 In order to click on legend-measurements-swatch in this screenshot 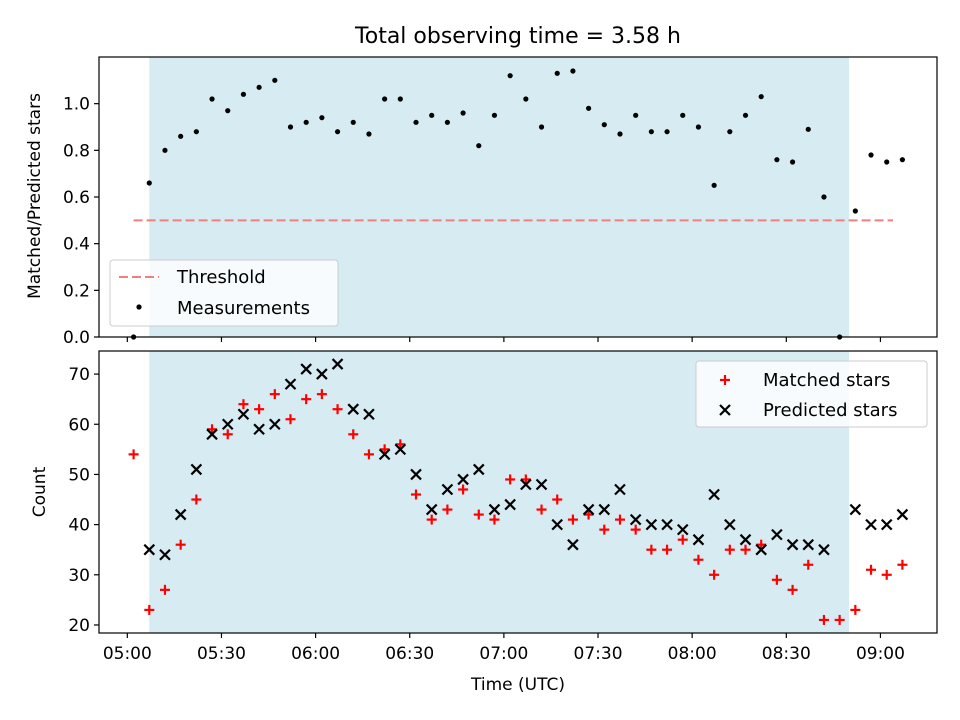, I will do `click(139, 307)`.